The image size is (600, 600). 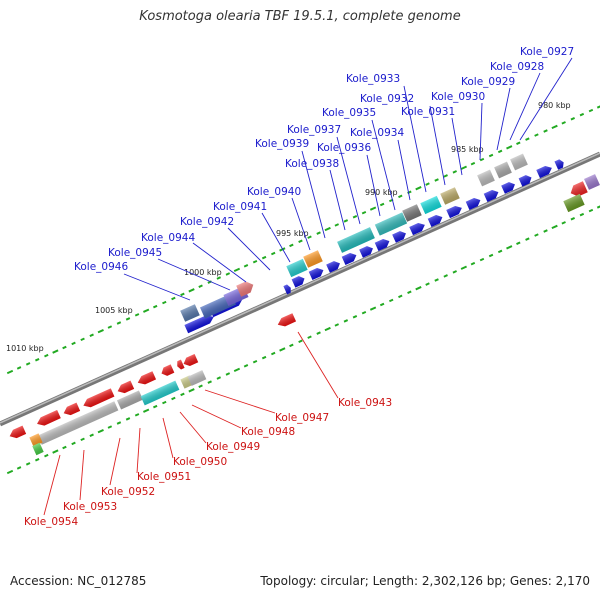 What do you see at coordinates (249, 249) in the screenshot?
I see `leader-line-forward` at bounding box center [249, 249].